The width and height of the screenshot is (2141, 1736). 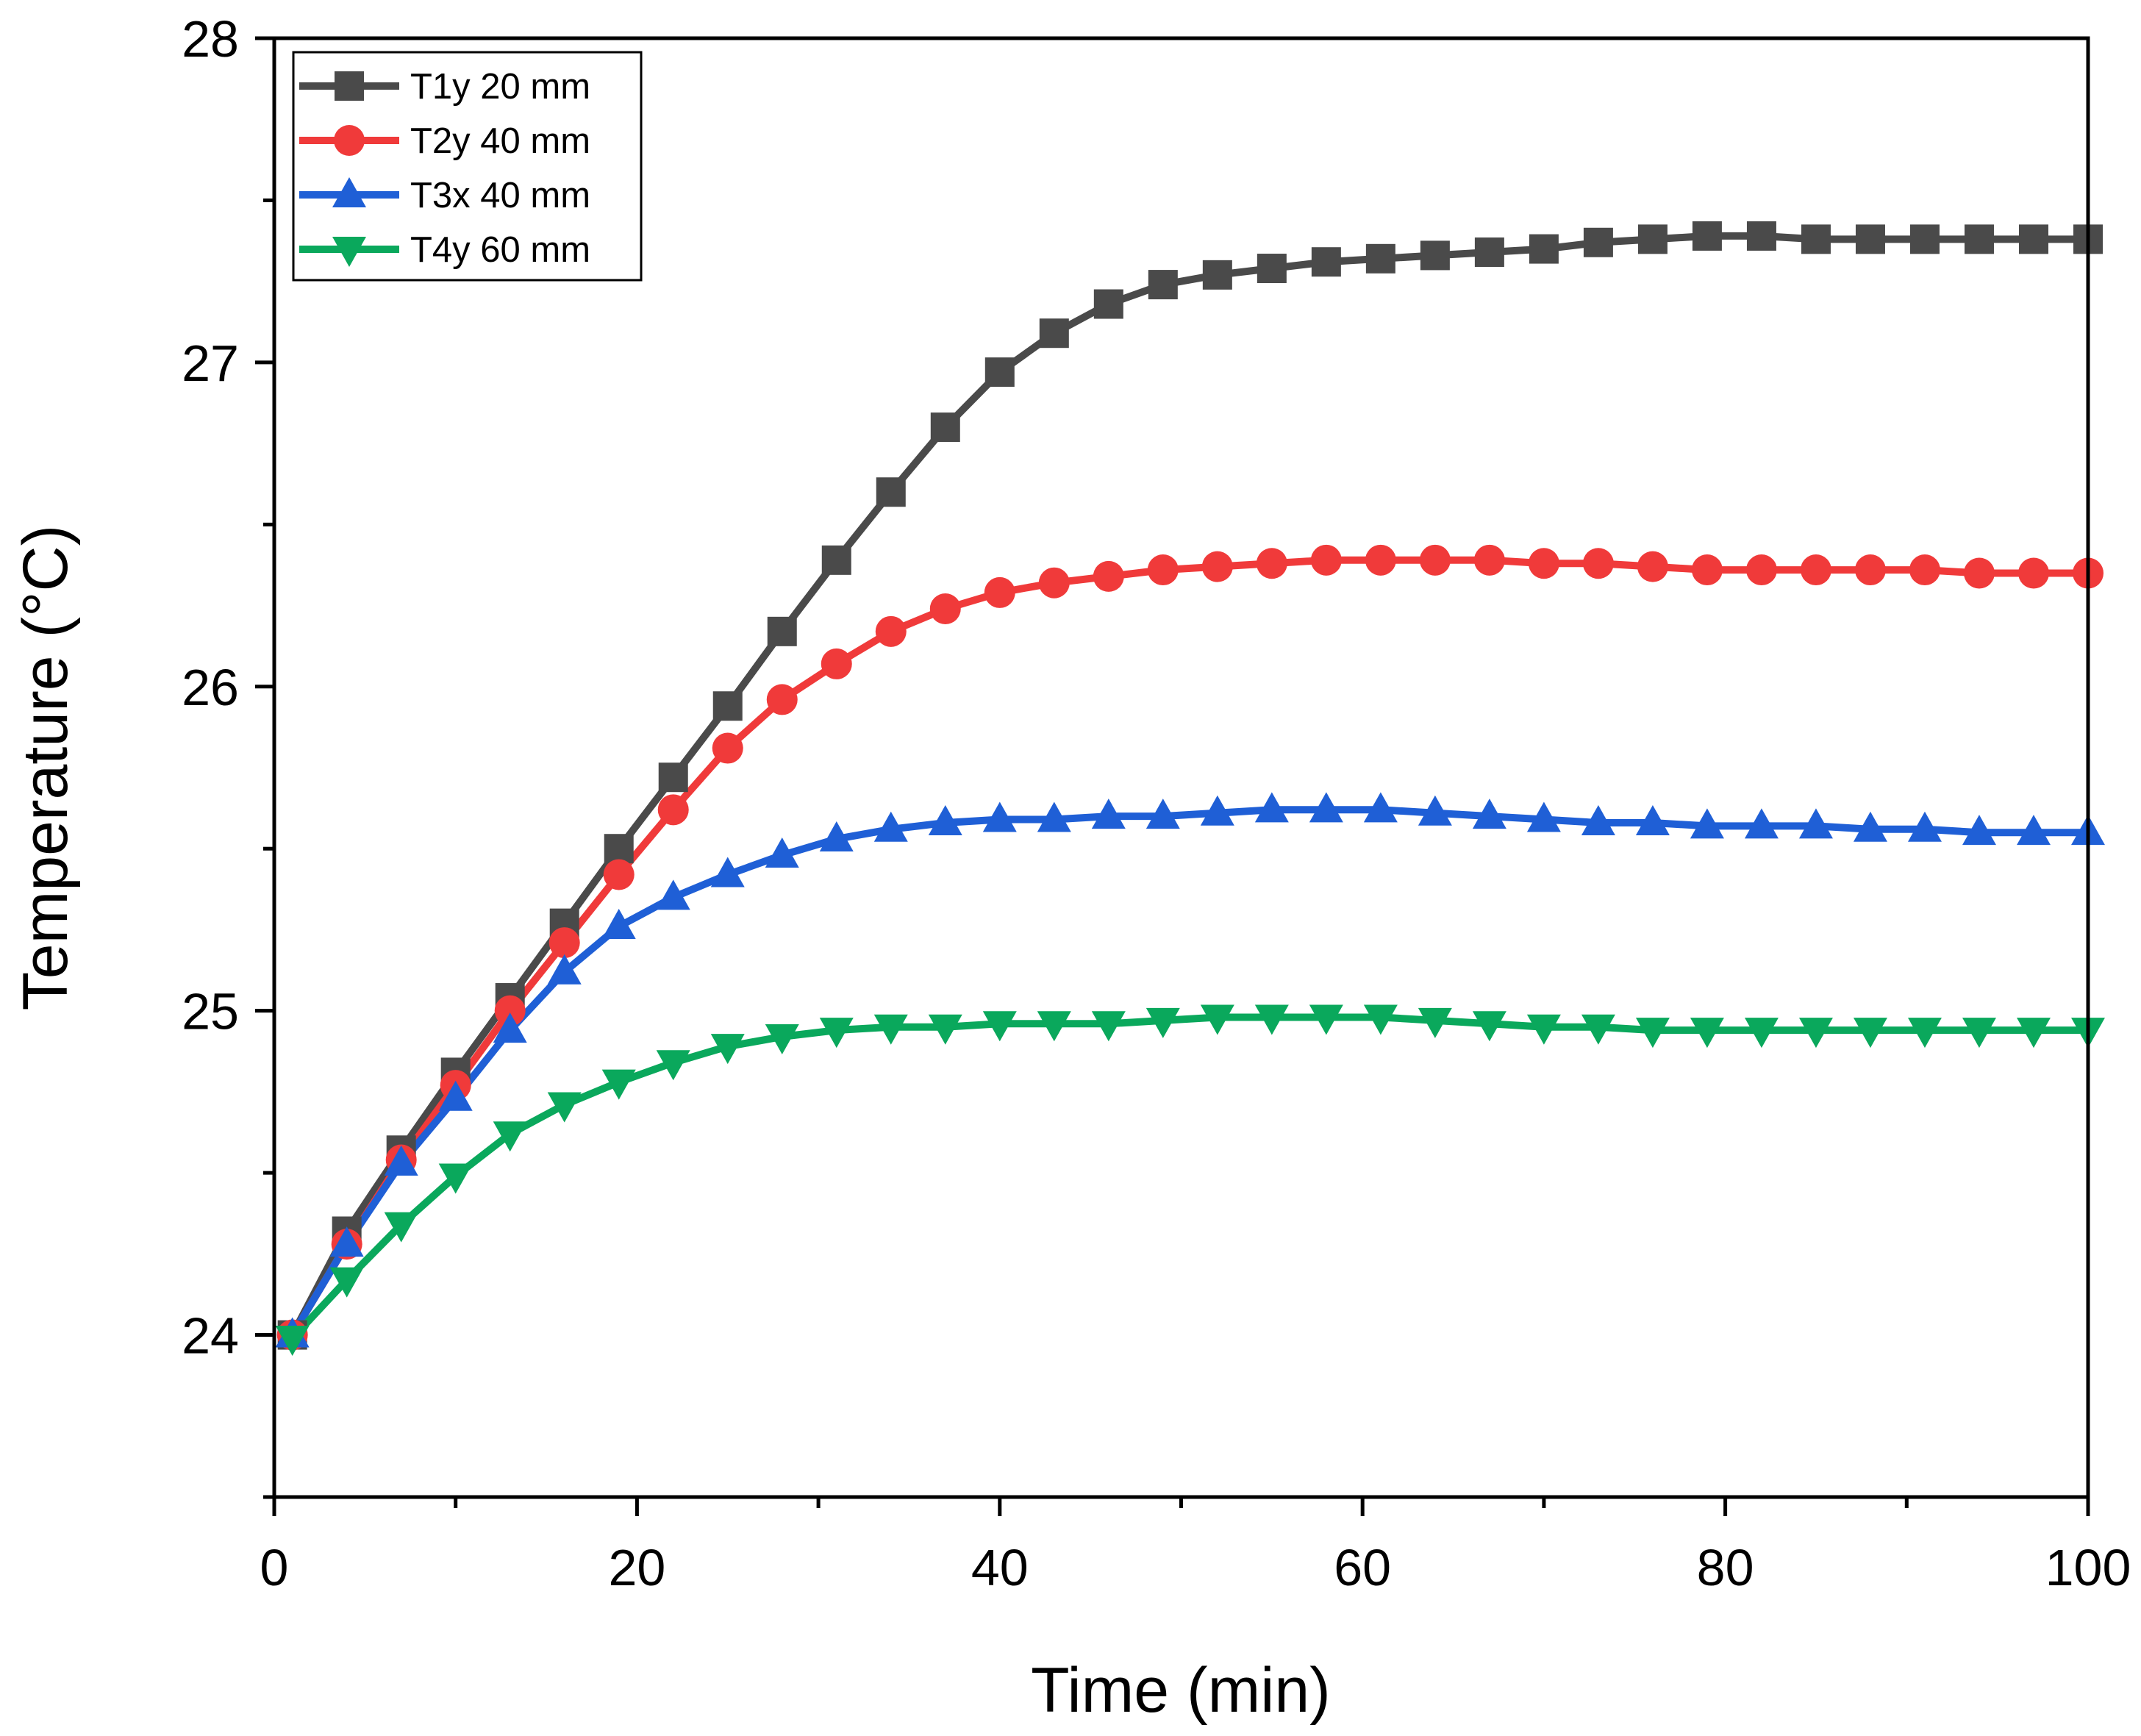 I want to click on y-tick-label: 28, so click(x=210, y=39).